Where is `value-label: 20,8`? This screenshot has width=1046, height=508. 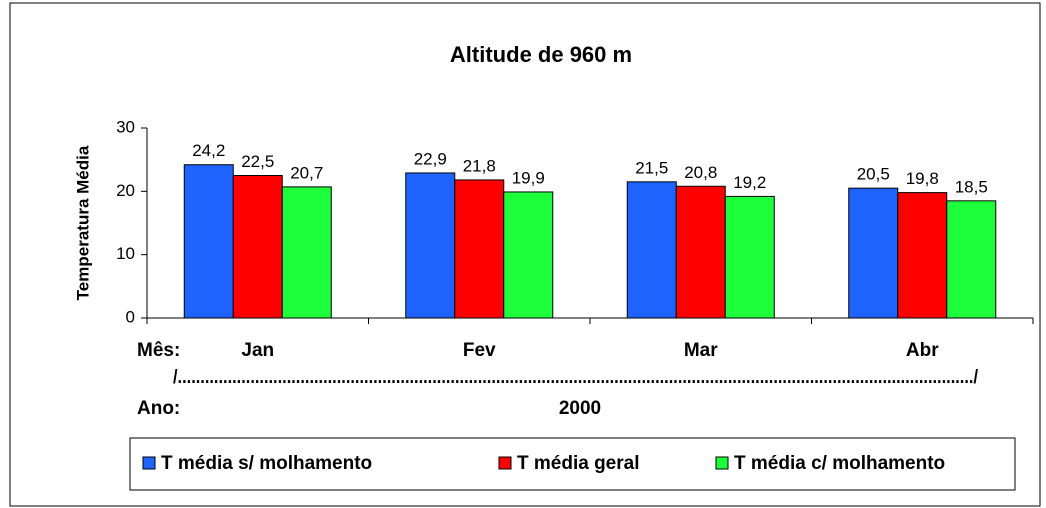
value-label: 20,8 is located at coordinates (700, 172).